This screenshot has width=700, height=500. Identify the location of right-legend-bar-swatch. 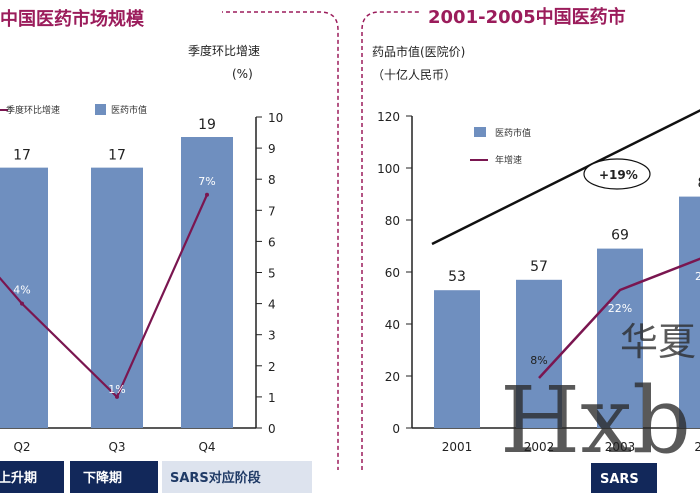
(480, 132).